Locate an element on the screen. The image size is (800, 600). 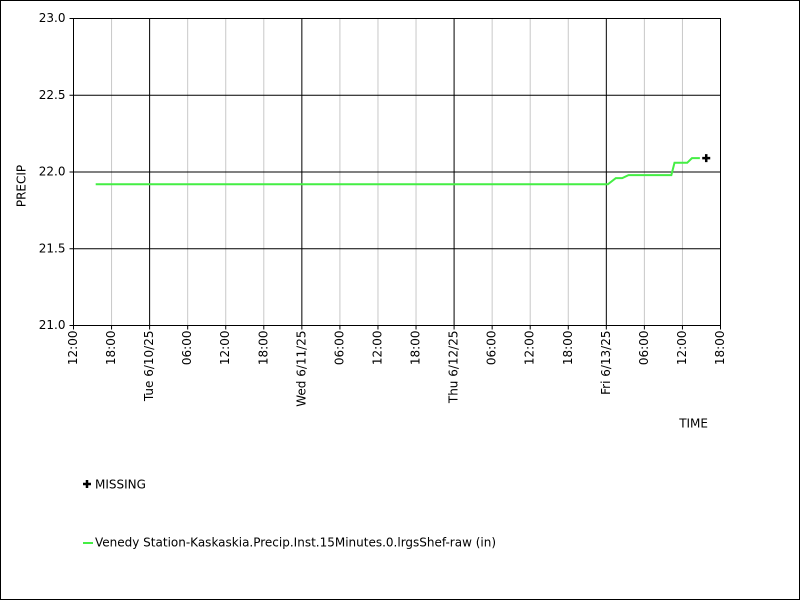
y-axis-label: PRECIP is located at coordinates (22, 186).